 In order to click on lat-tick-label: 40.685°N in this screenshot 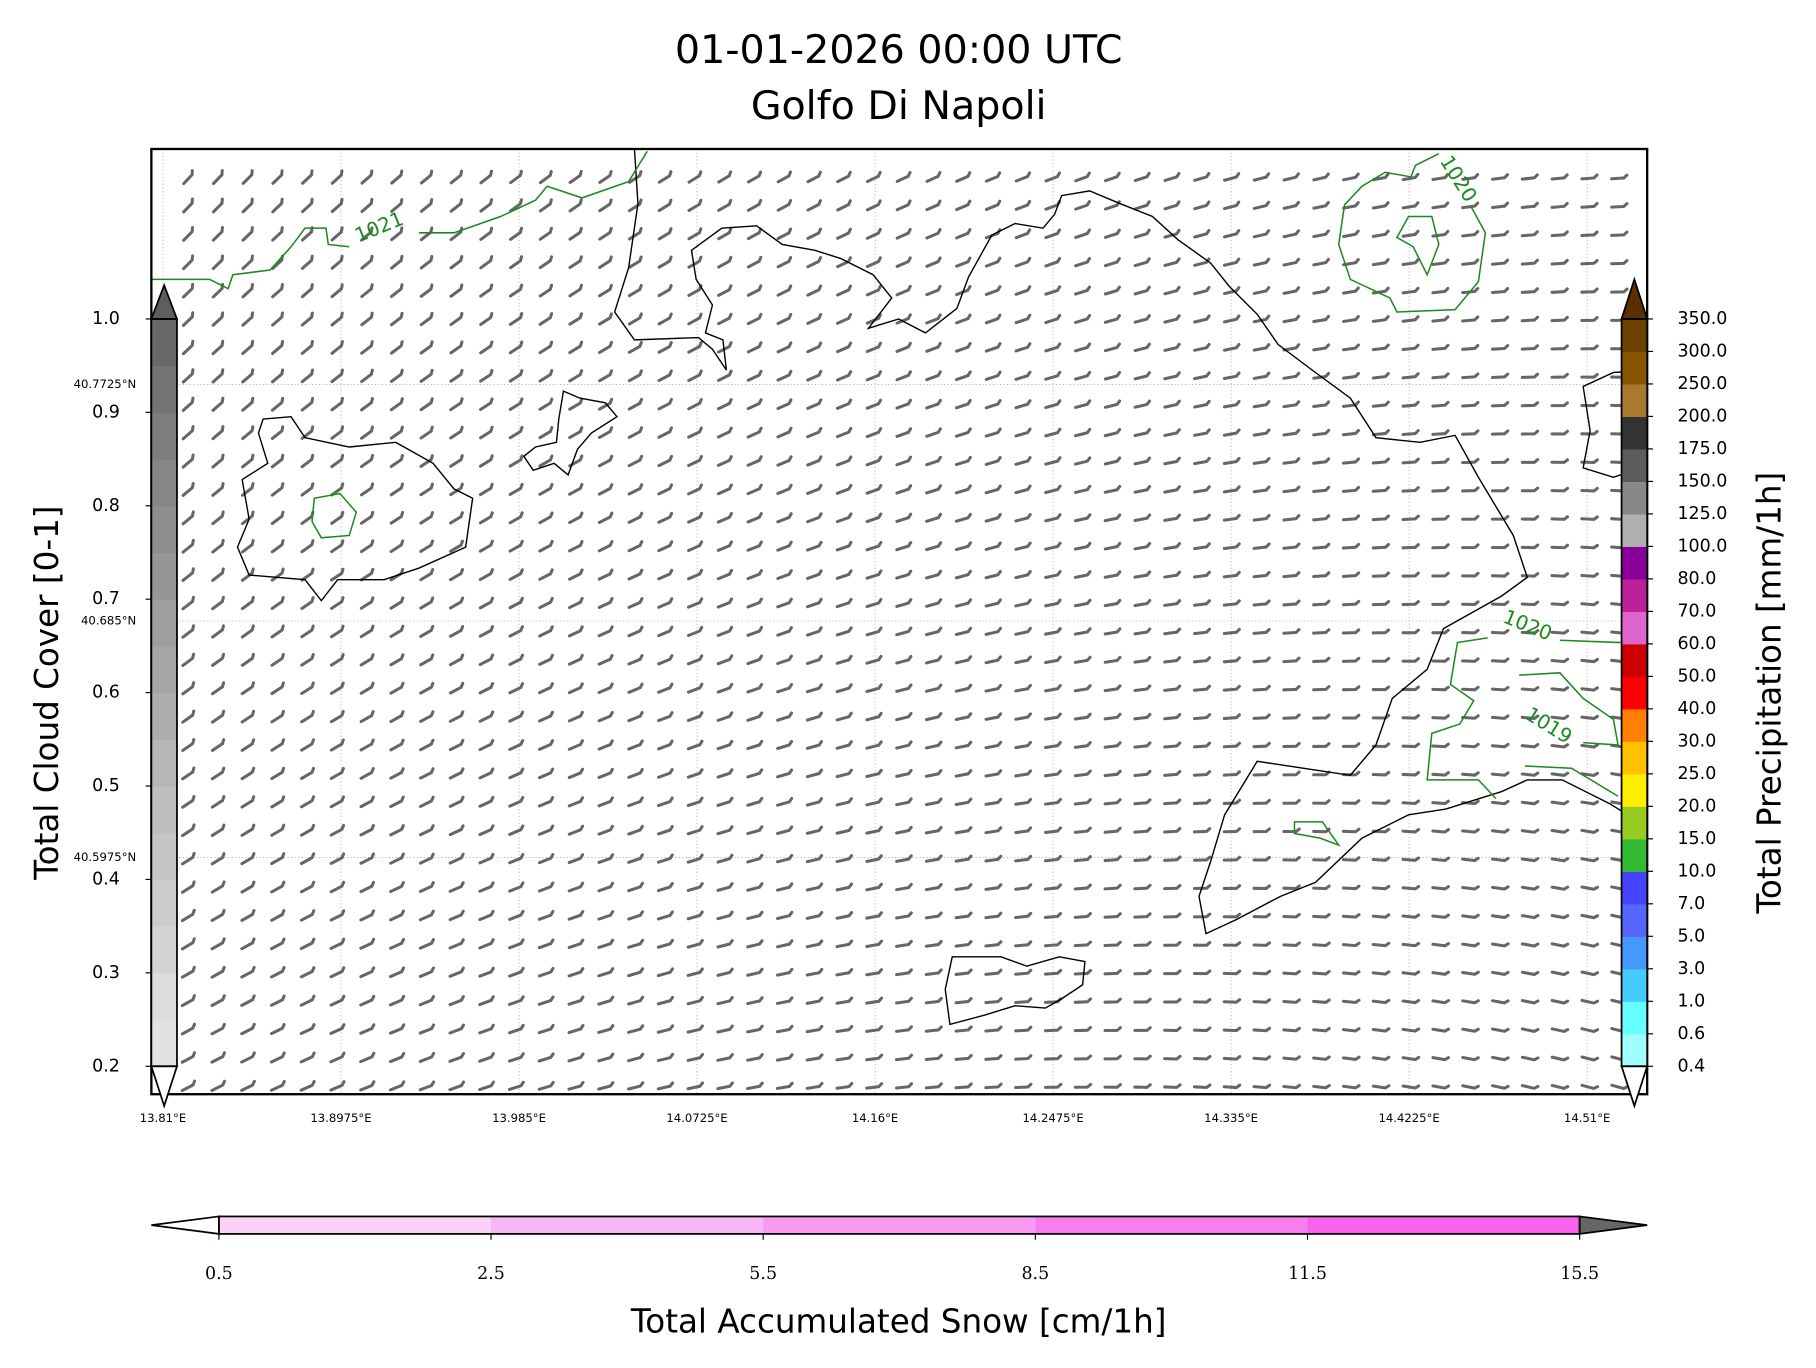, I will do `click(108, 621)`.